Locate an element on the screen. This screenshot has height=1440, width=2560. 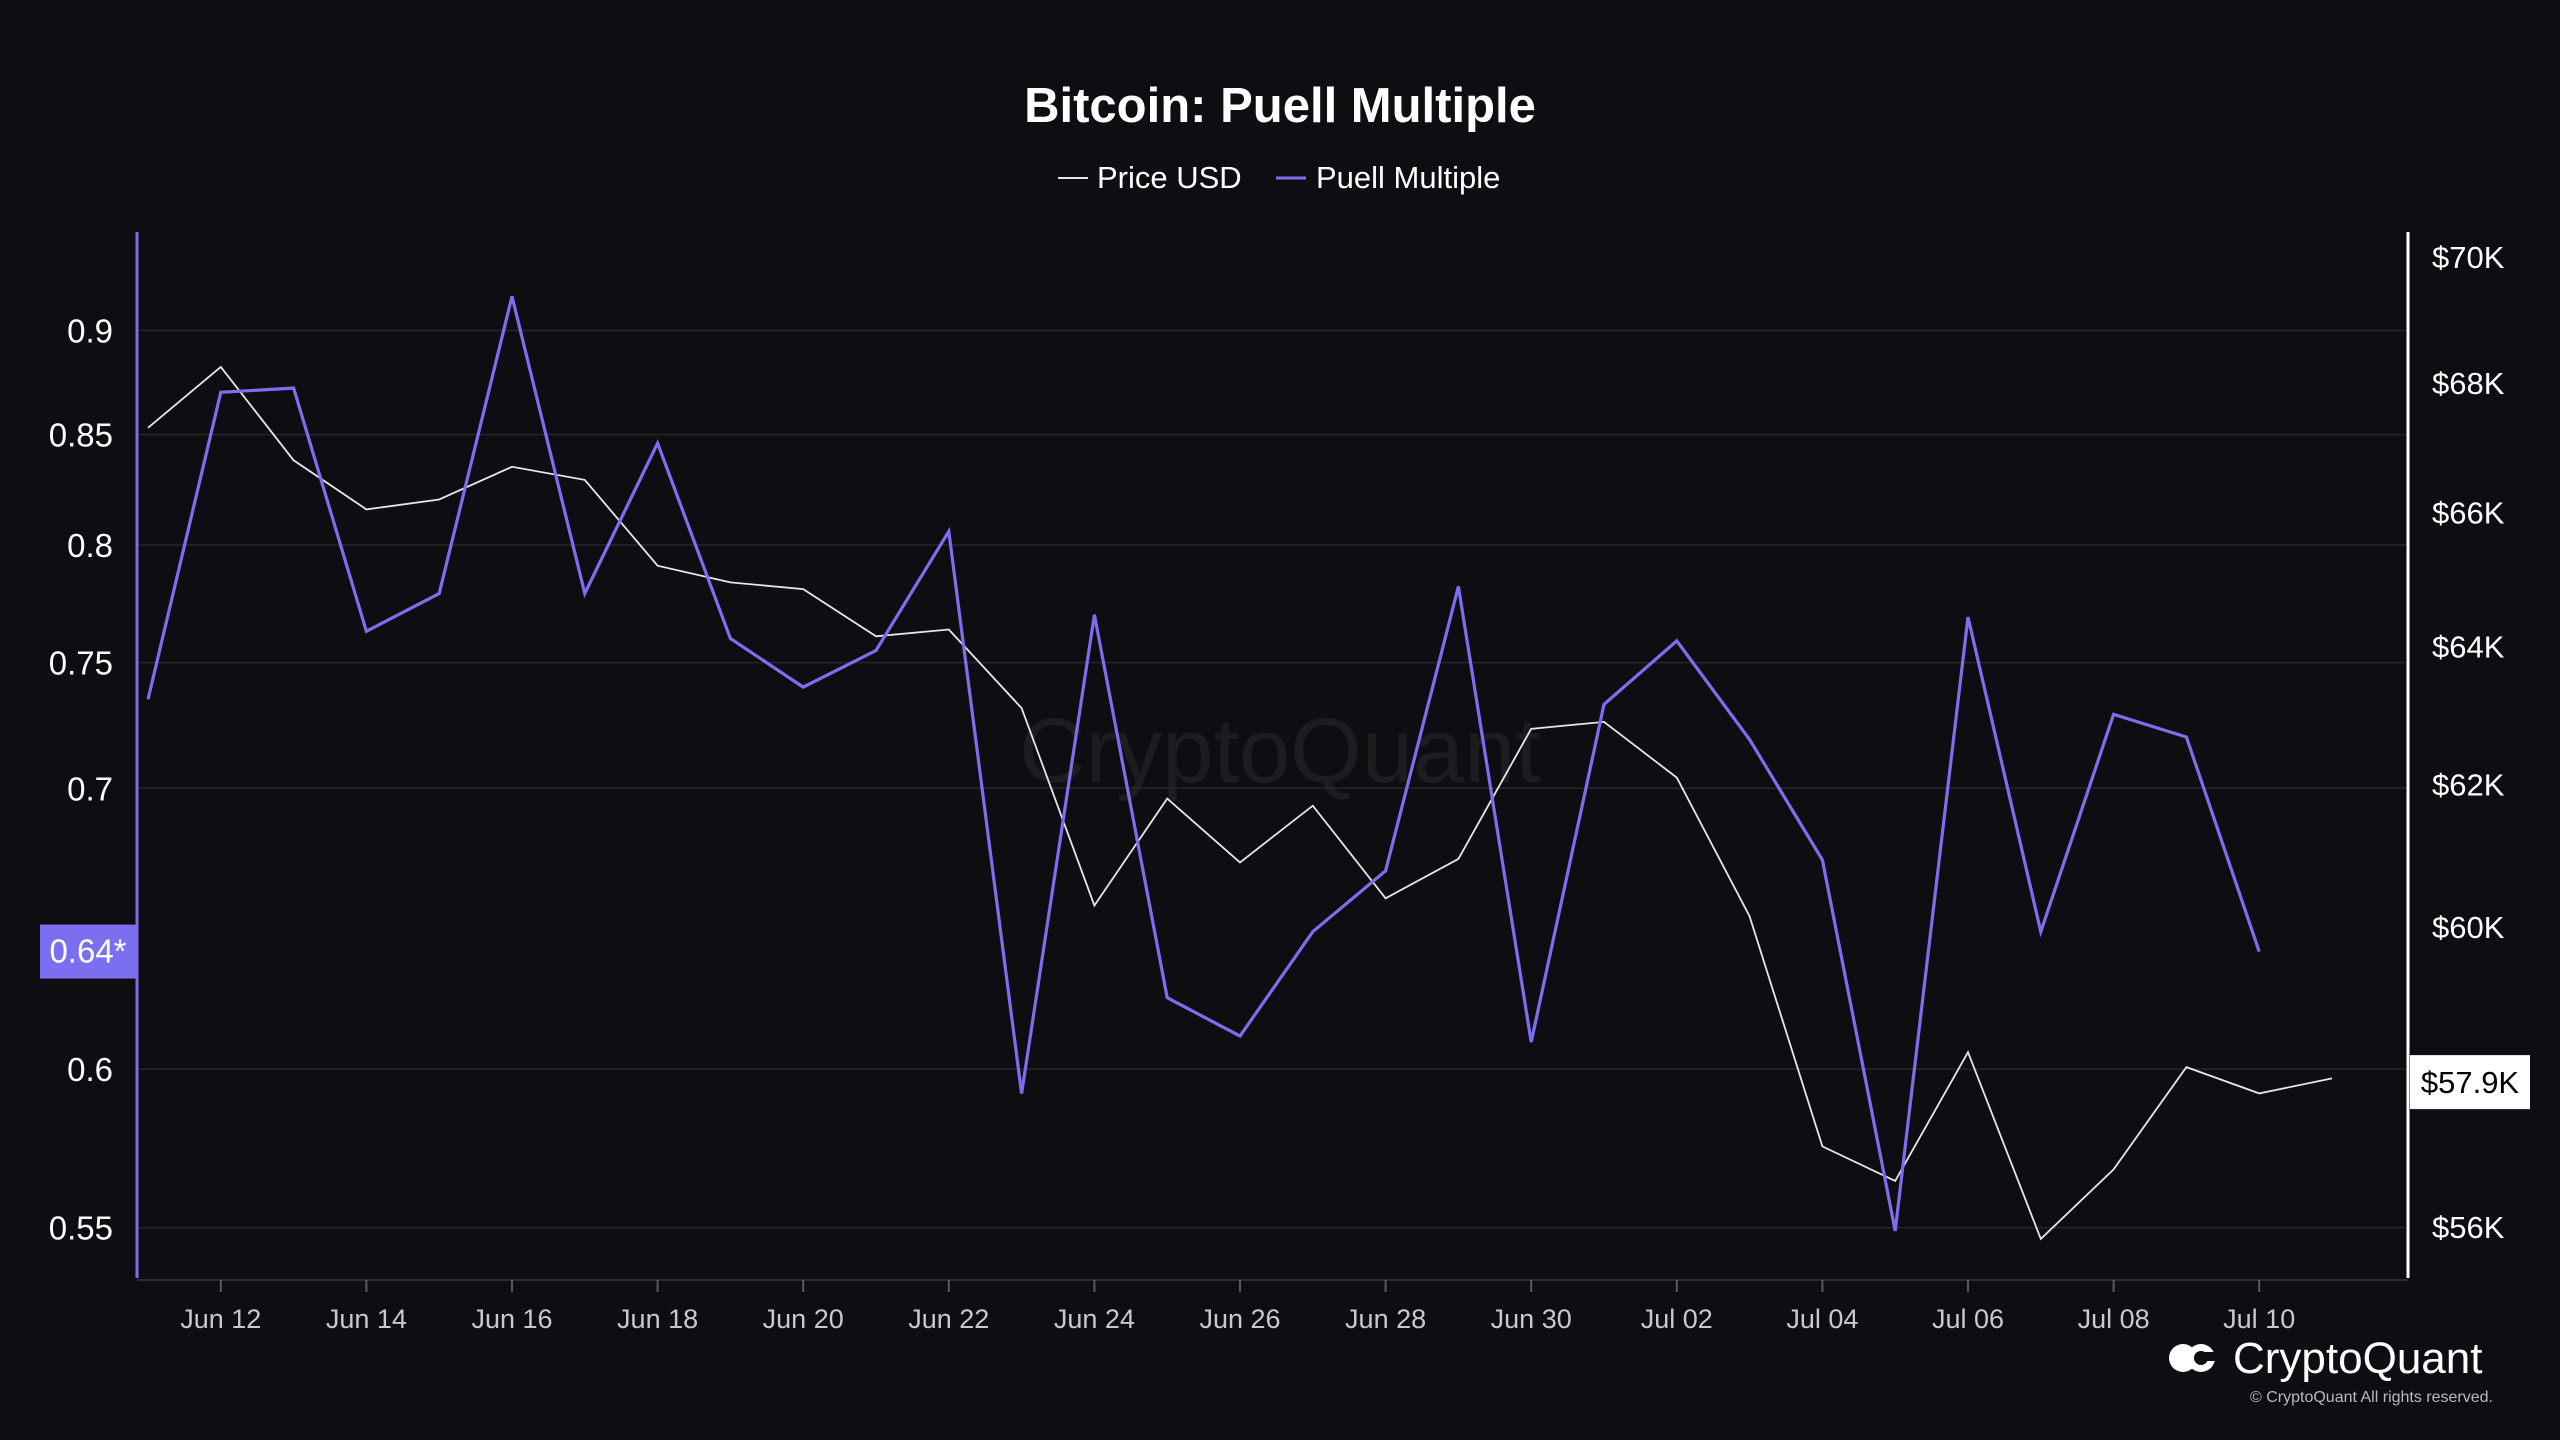
x-tick-label: Jun 16 is located at coordinates (511, 1319).